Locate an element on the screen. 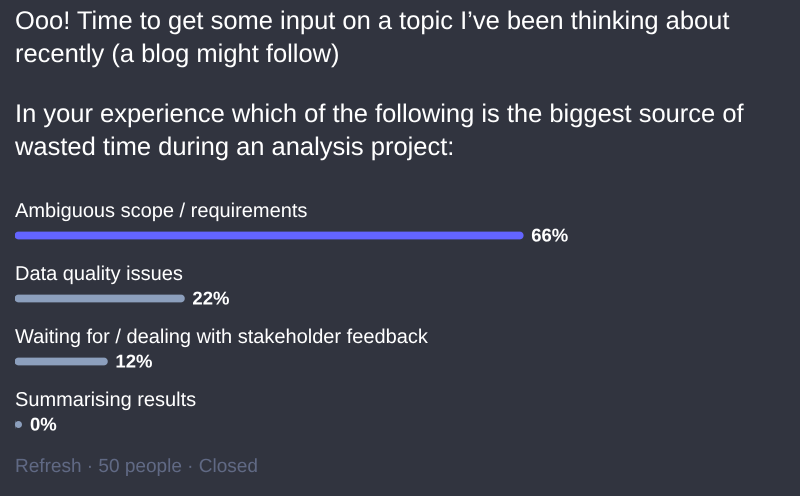  y-tick-label: Data quality issues is located at coordinates (99, 274).